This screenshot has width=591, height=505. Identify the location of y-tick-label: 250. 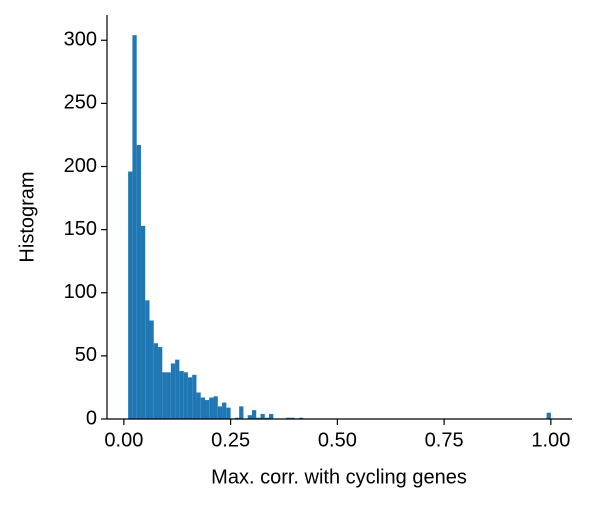
(80, 103).